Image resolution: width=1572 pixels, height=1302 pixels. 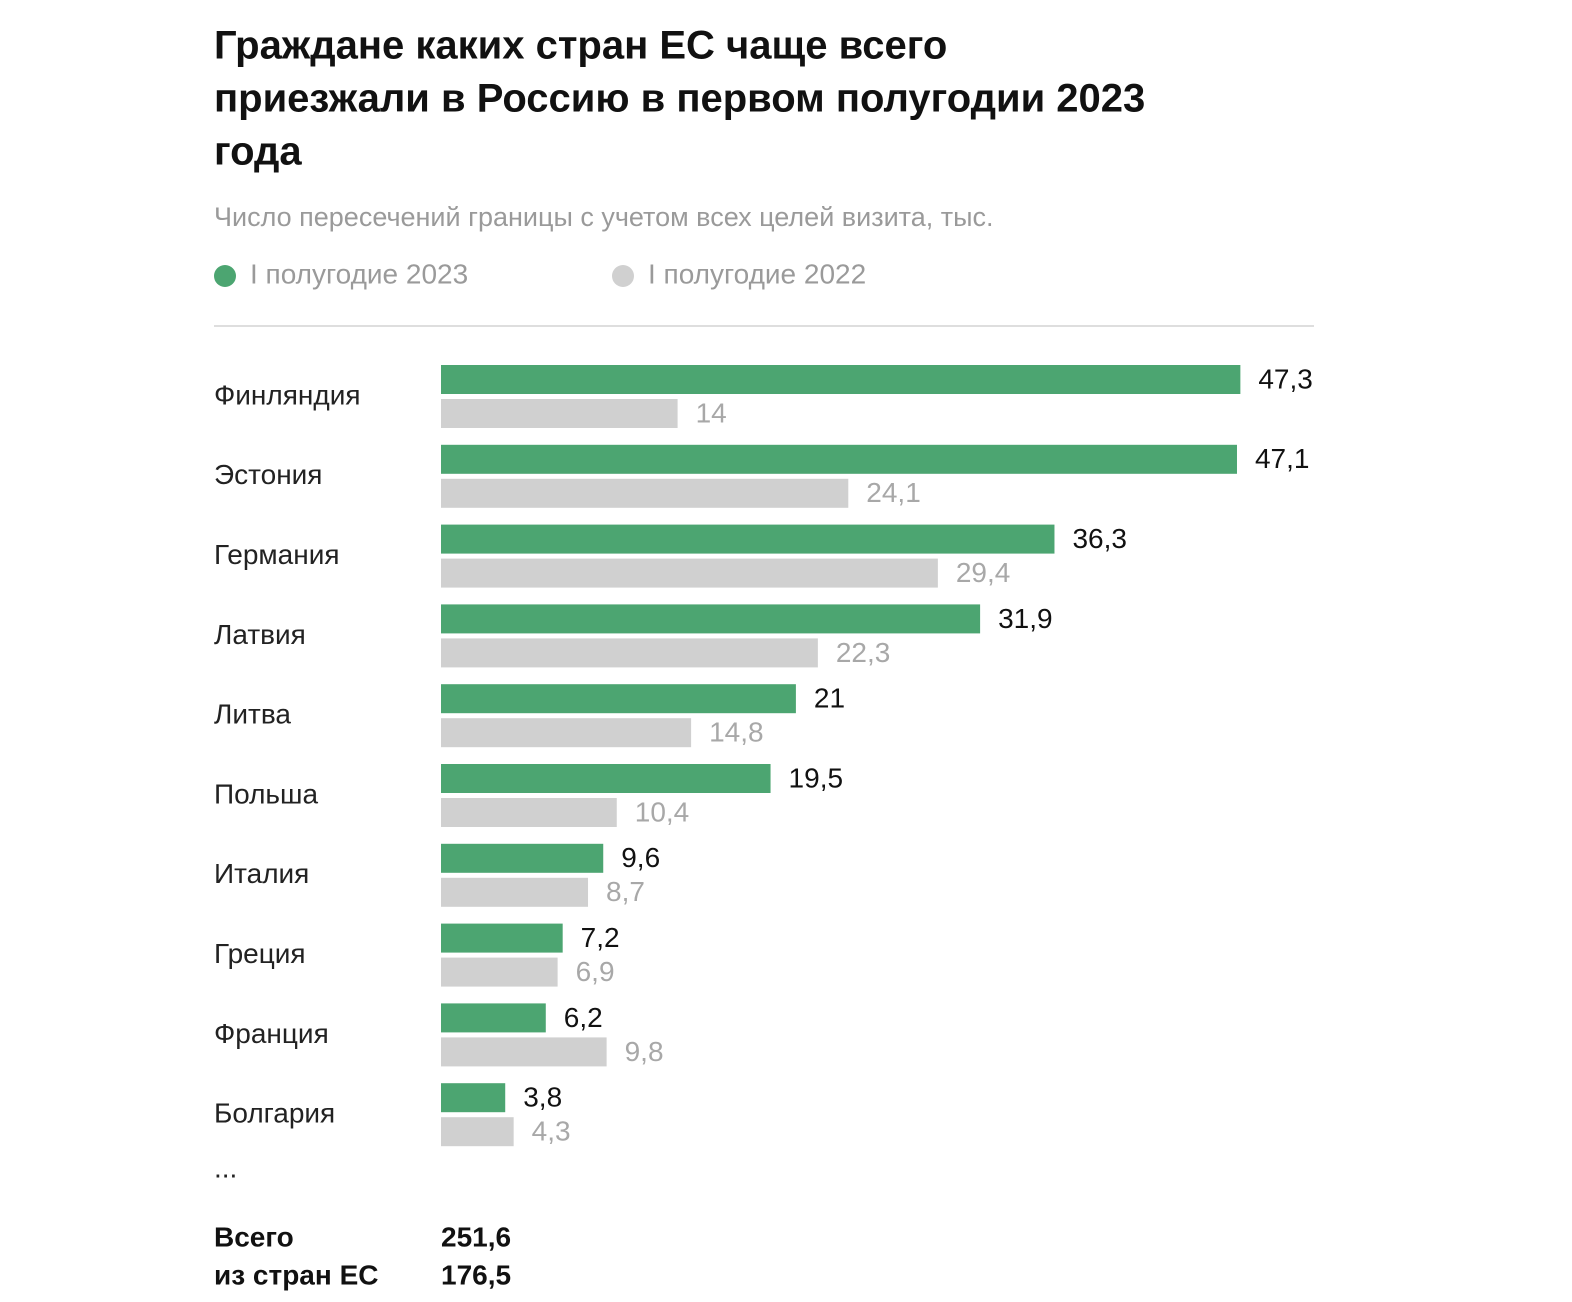 What do you see at coordinates (711, 412) in the screenshot?
I see `value-label: 14` at bounding box center [711, 412].